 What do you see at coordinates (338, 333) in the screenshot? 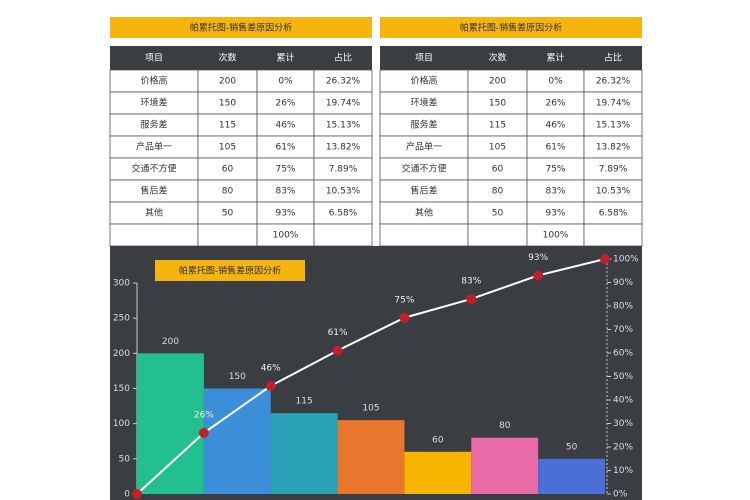
I see `line-label: 61%` at bounding box center [338, 333].